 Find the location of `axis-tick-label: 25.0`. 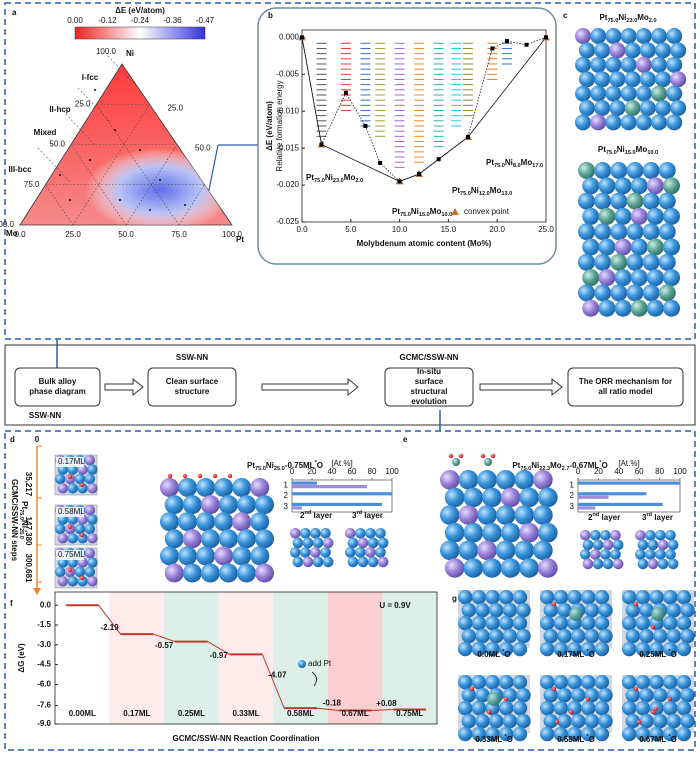

axis-tick-label: 25.0 is located at coordinates (73, 234).